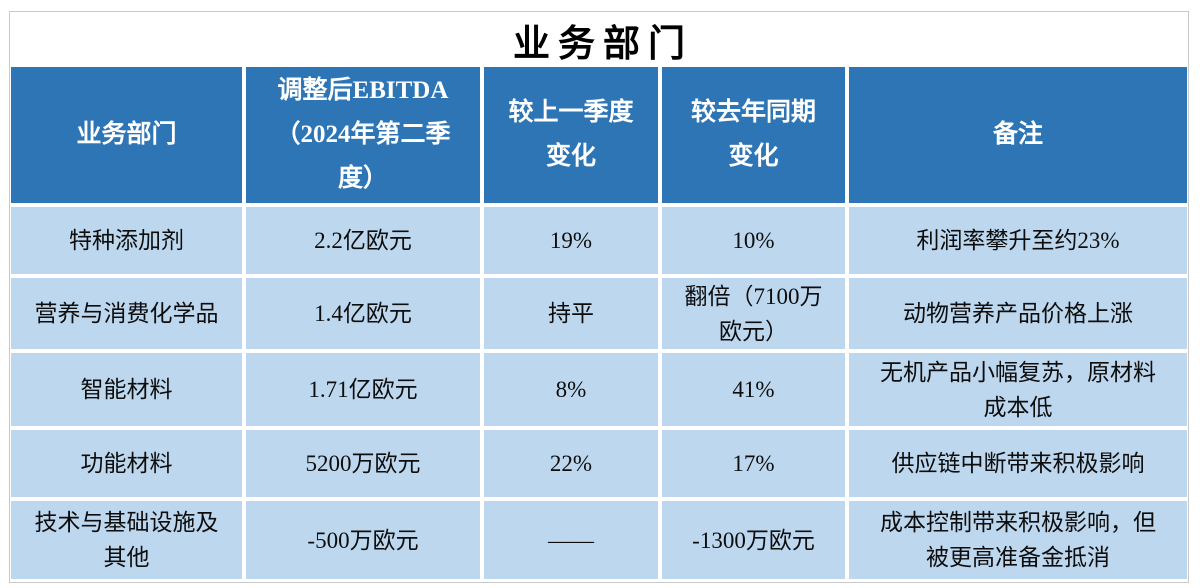 Image resolution: width=1200 pixels, height=588 pixels. I want to click on cell-segment: 智能材料, so click(126, 389).